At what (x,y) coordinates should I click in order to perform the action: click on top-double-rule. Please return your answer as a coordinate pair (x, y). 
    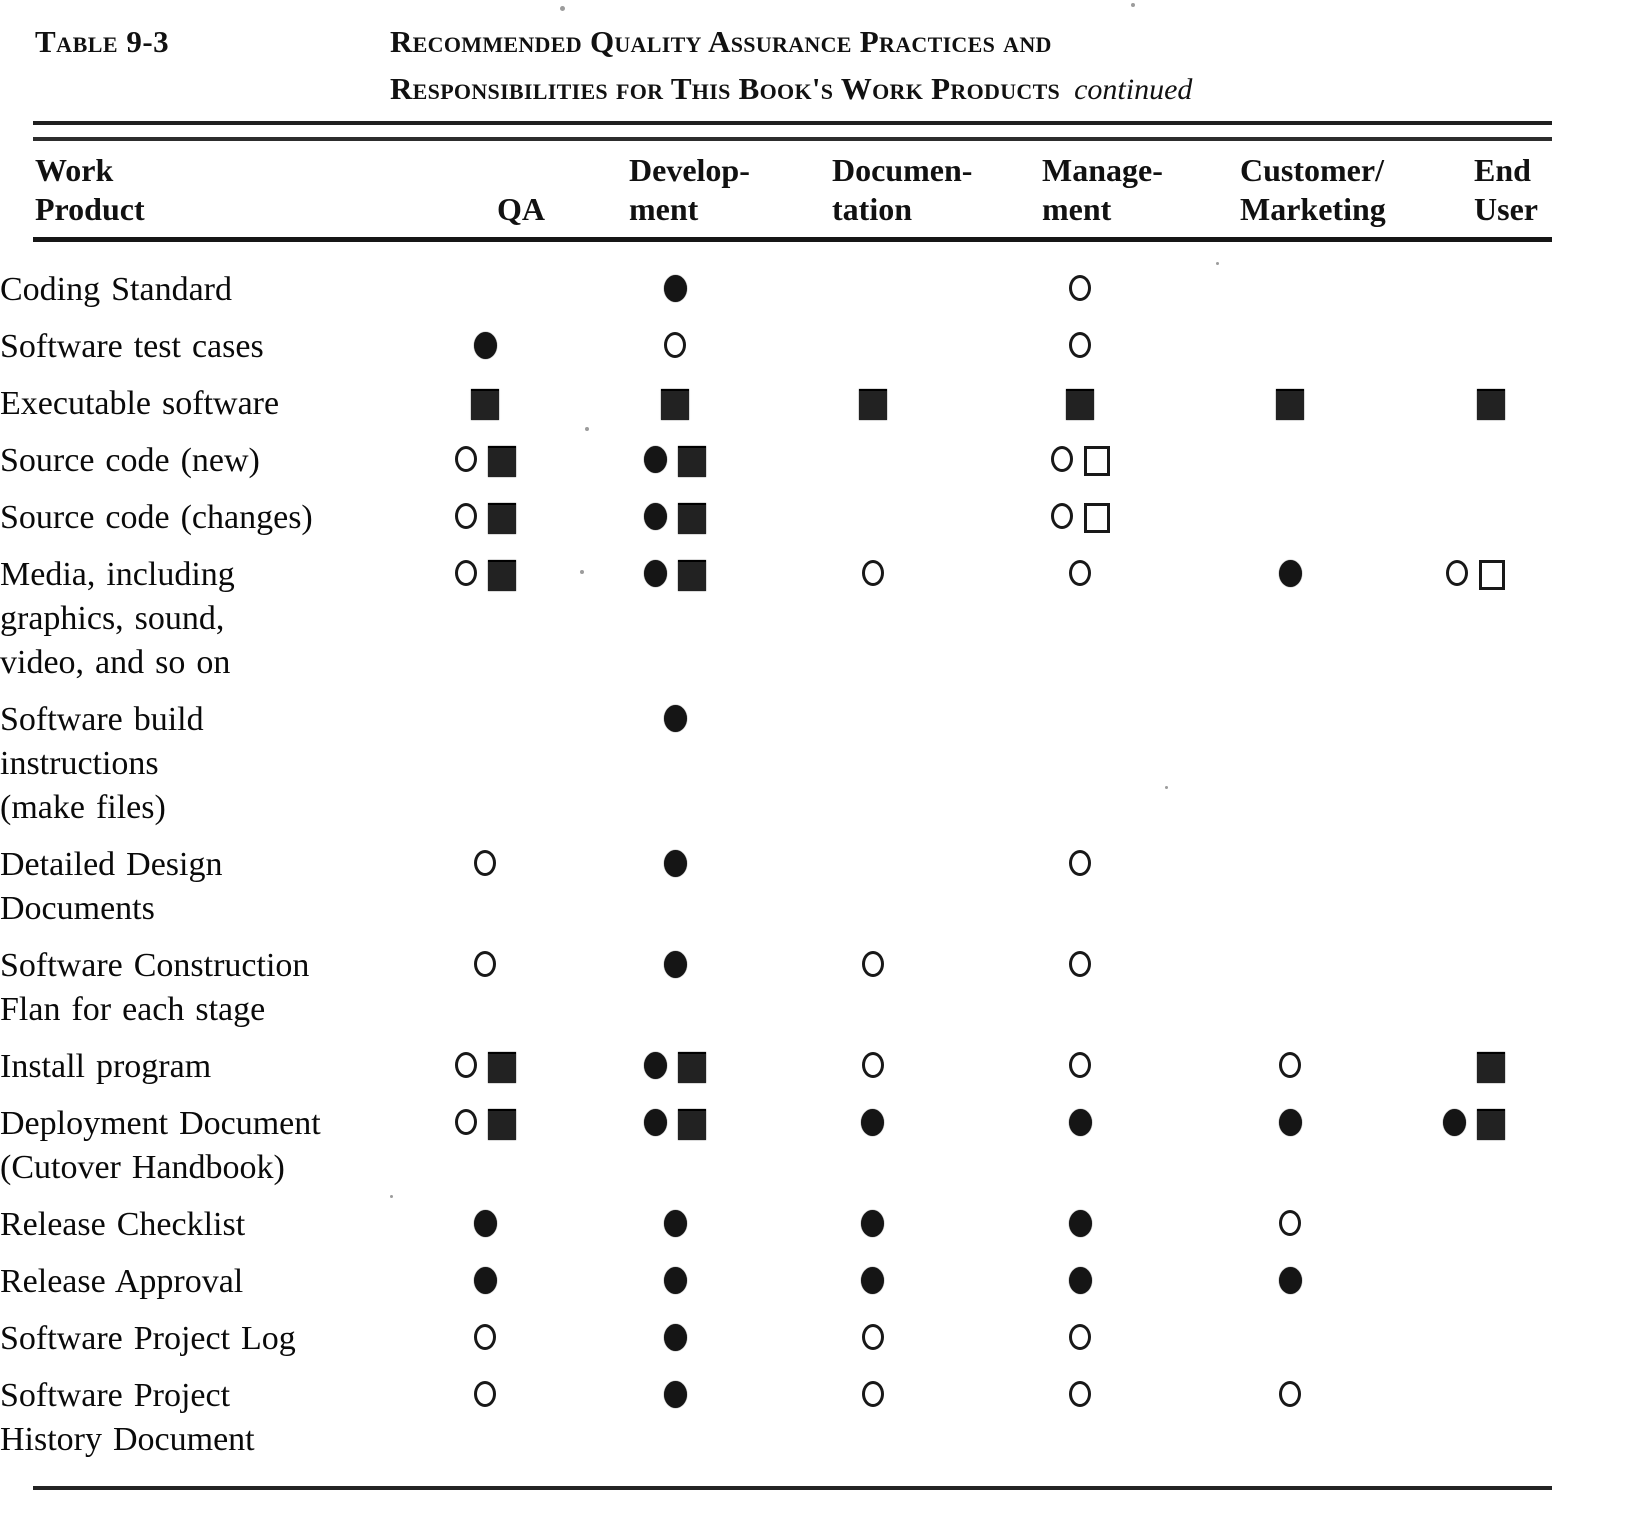
    Looking at the image, I should click on (792, 131).